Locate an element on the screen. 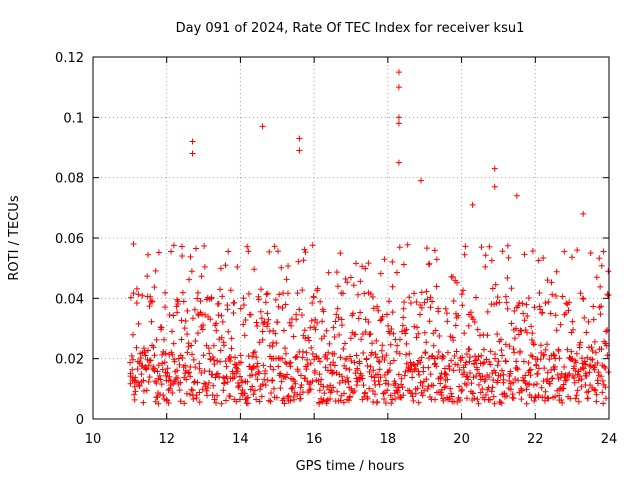  y-tick-label: 0.08 is located at coordinates (69, 179).